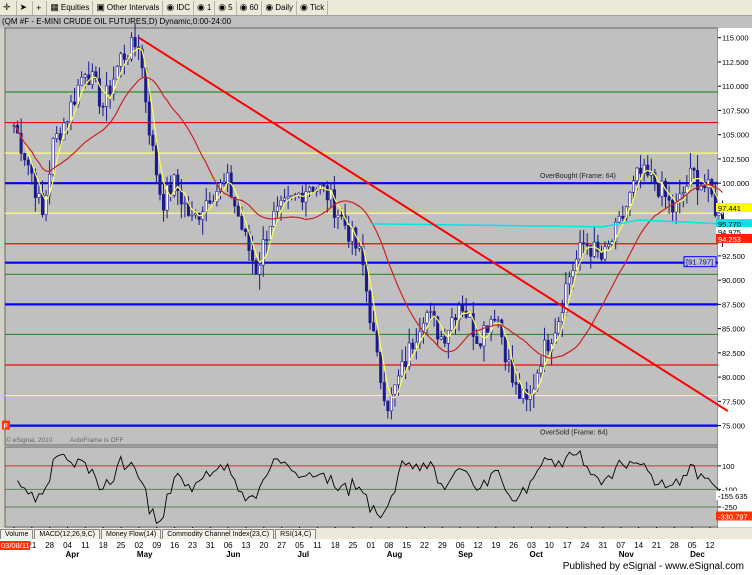  Describe the element at coordinates (73, 554) in the screenshot. I see `x-month-label: Apr` at that location.